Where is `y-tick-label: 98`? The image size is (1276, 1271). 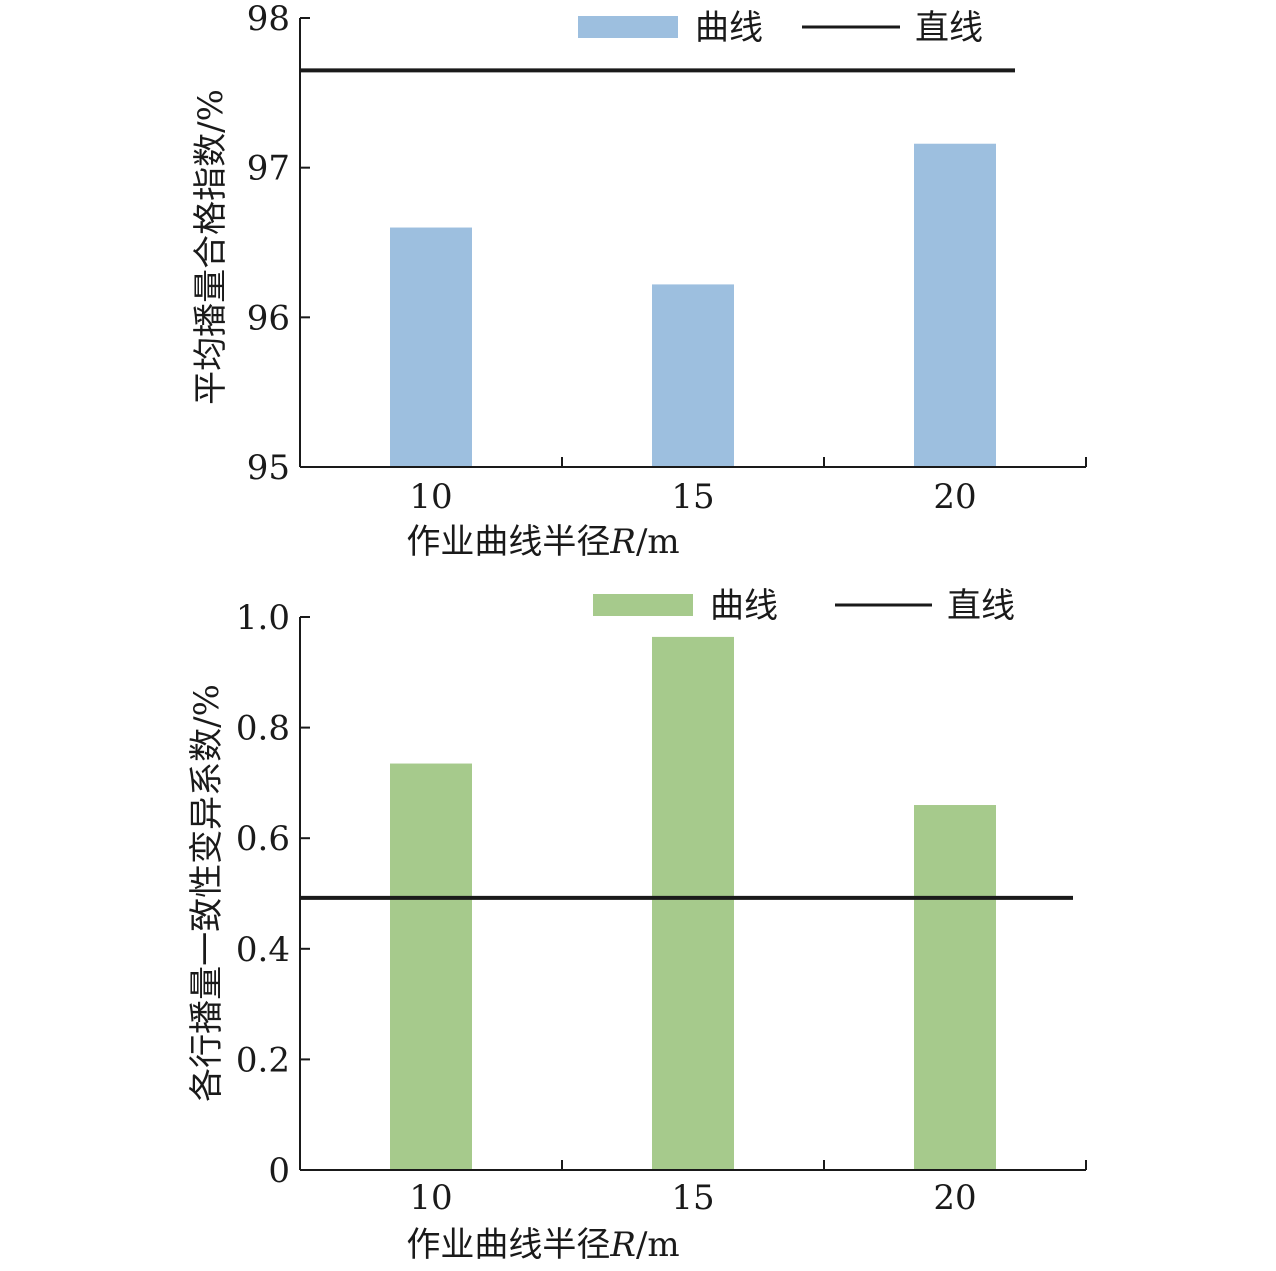
y-tick-label: 98 is located at coordinates (268, 19).